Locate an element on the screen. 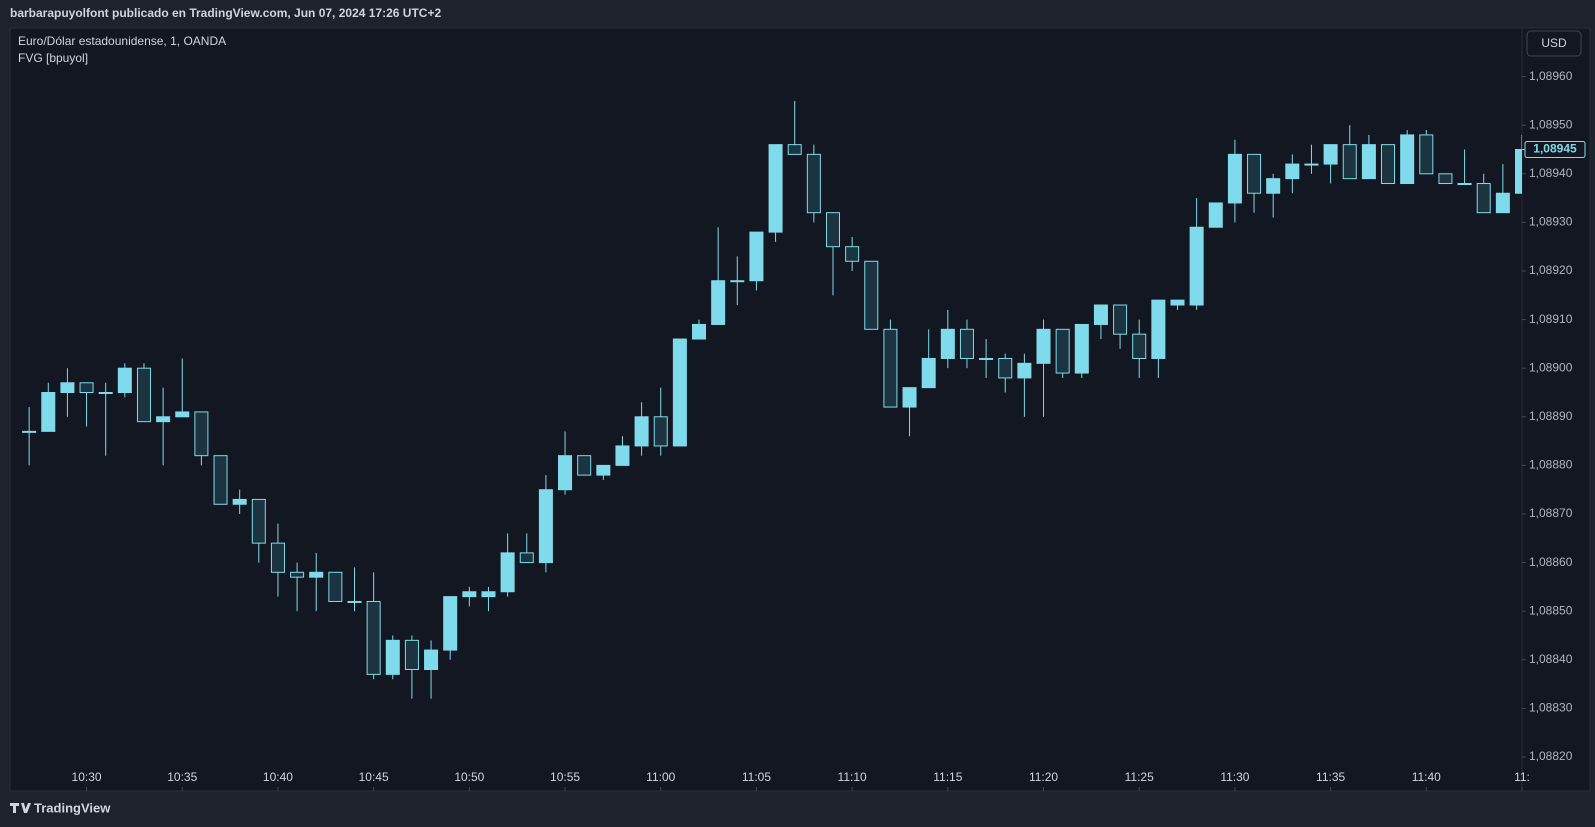 This screenshot has width=1595, height=827. indicator-label: FVG [bpuyol] is located at coordinates (53, 58).